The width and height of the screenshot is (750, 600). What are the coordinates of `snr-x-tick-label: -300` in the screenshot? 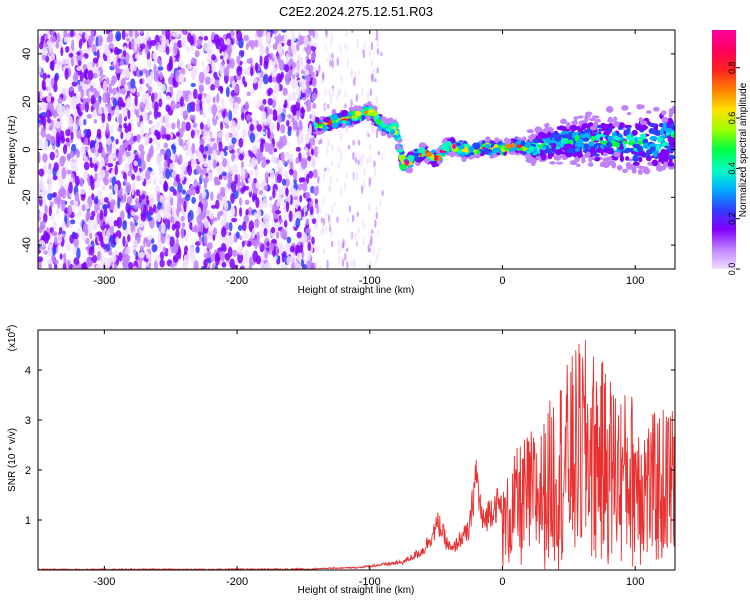 It's located at (104, 582).